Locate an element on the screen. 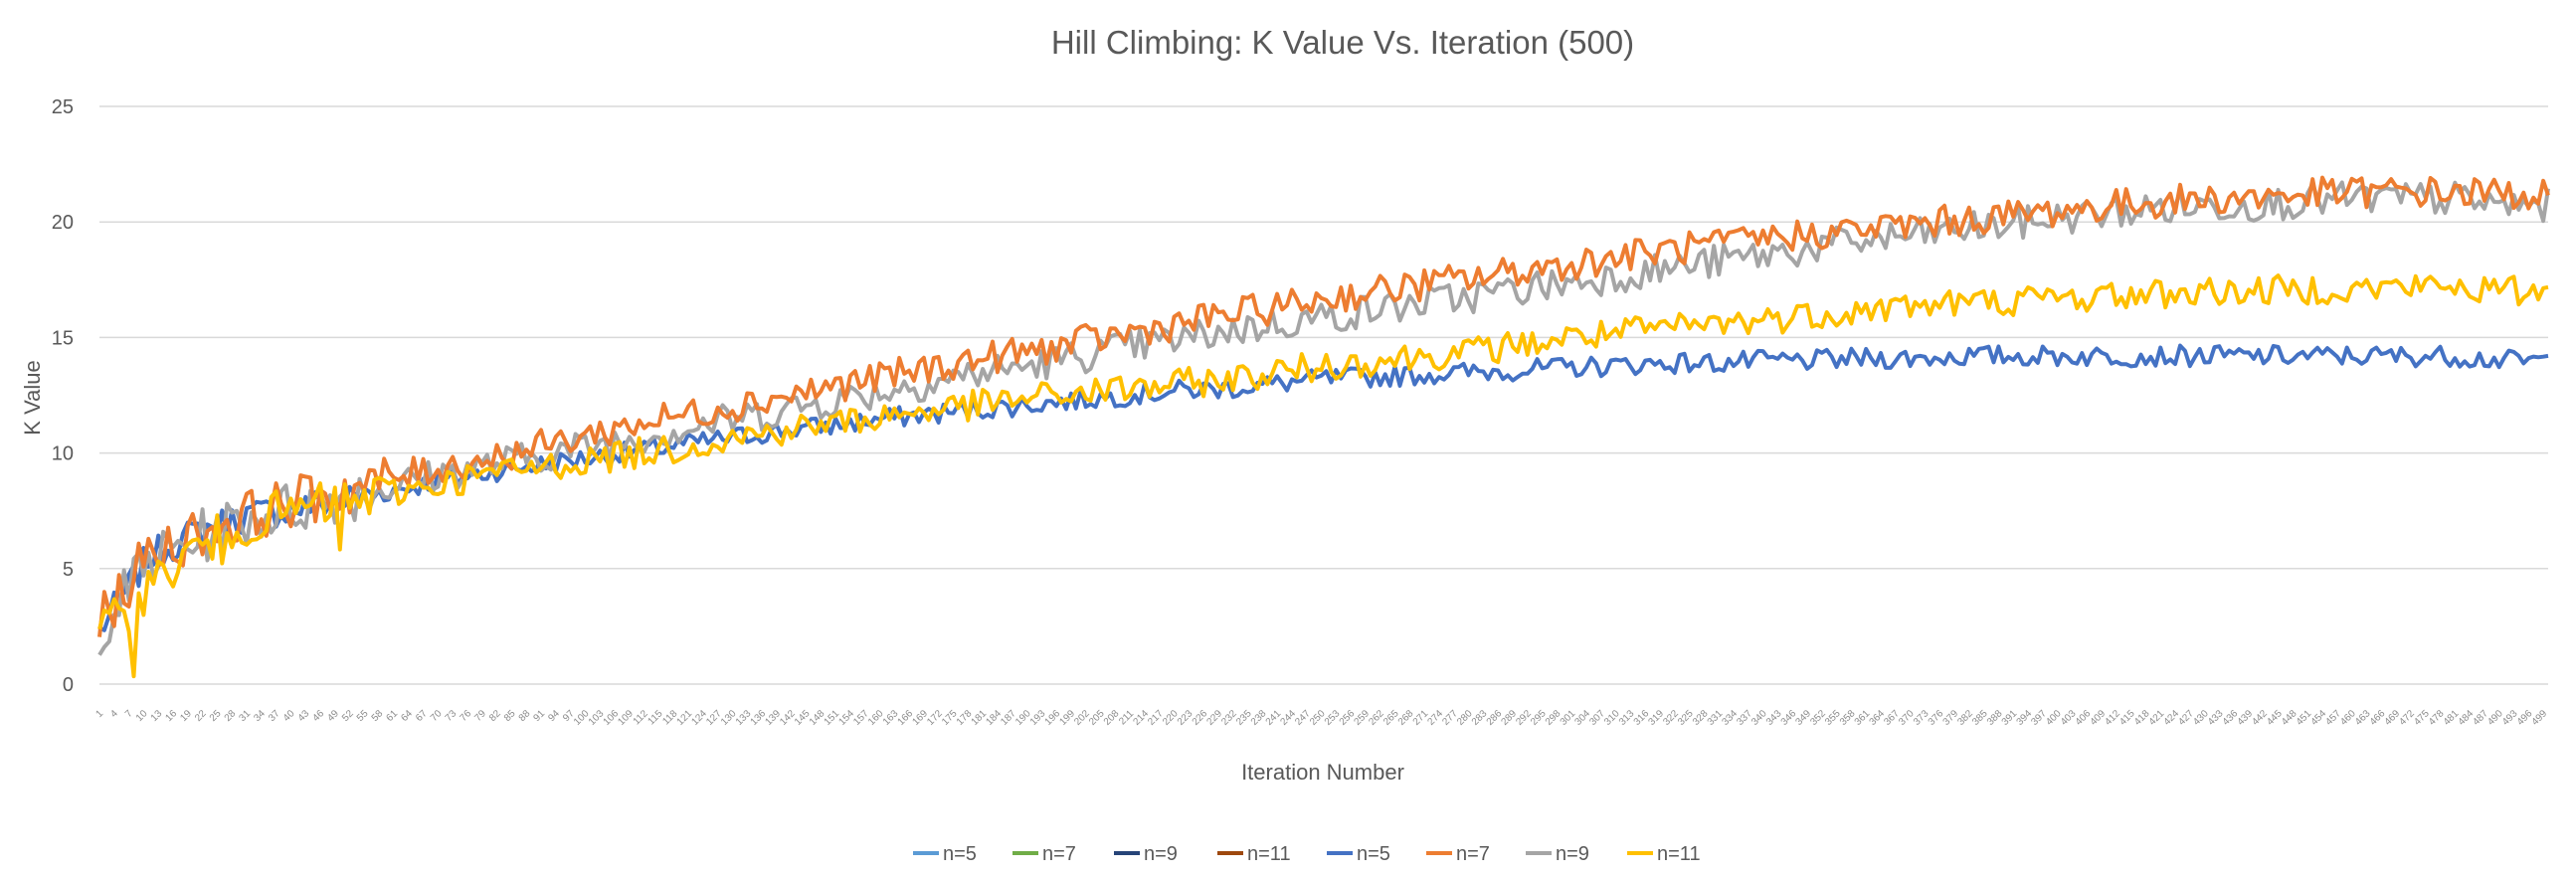  y-tick-label: 0 is located at coordinates (68, 685).